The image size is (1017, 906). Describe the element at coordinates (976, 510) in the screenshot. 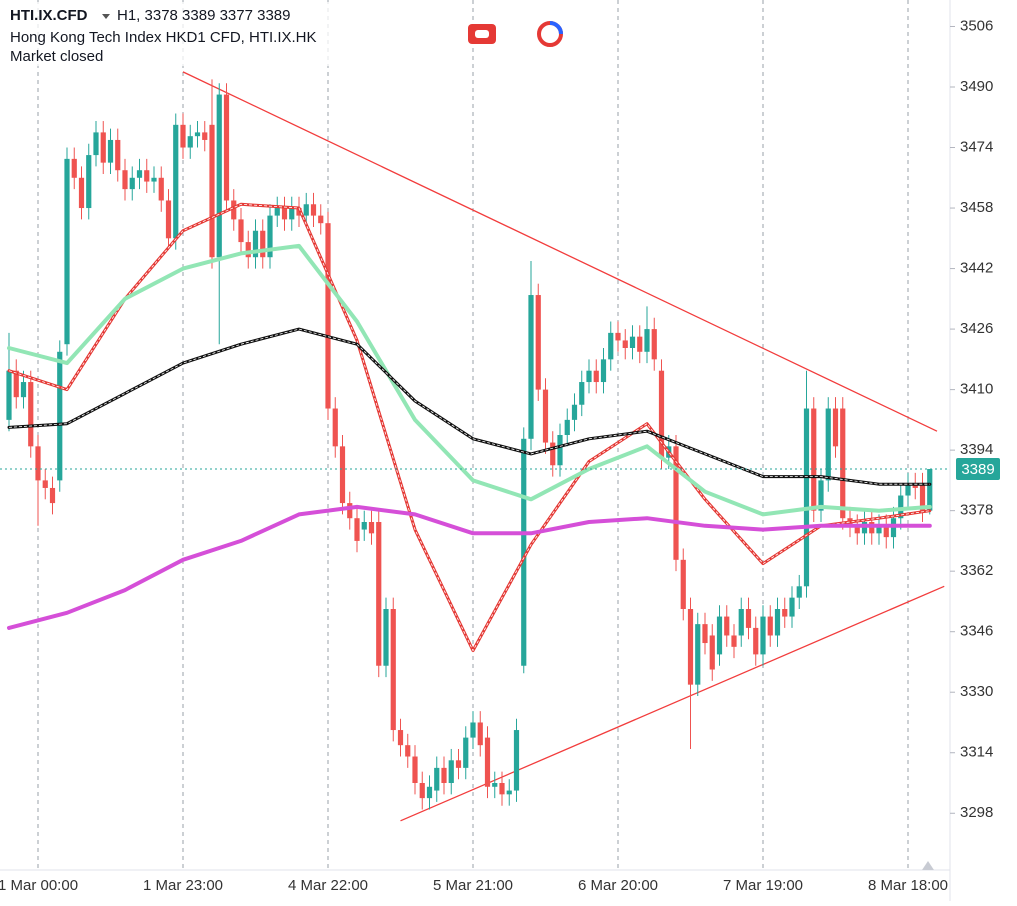

I see `y-tick-label: 3378` at that location.